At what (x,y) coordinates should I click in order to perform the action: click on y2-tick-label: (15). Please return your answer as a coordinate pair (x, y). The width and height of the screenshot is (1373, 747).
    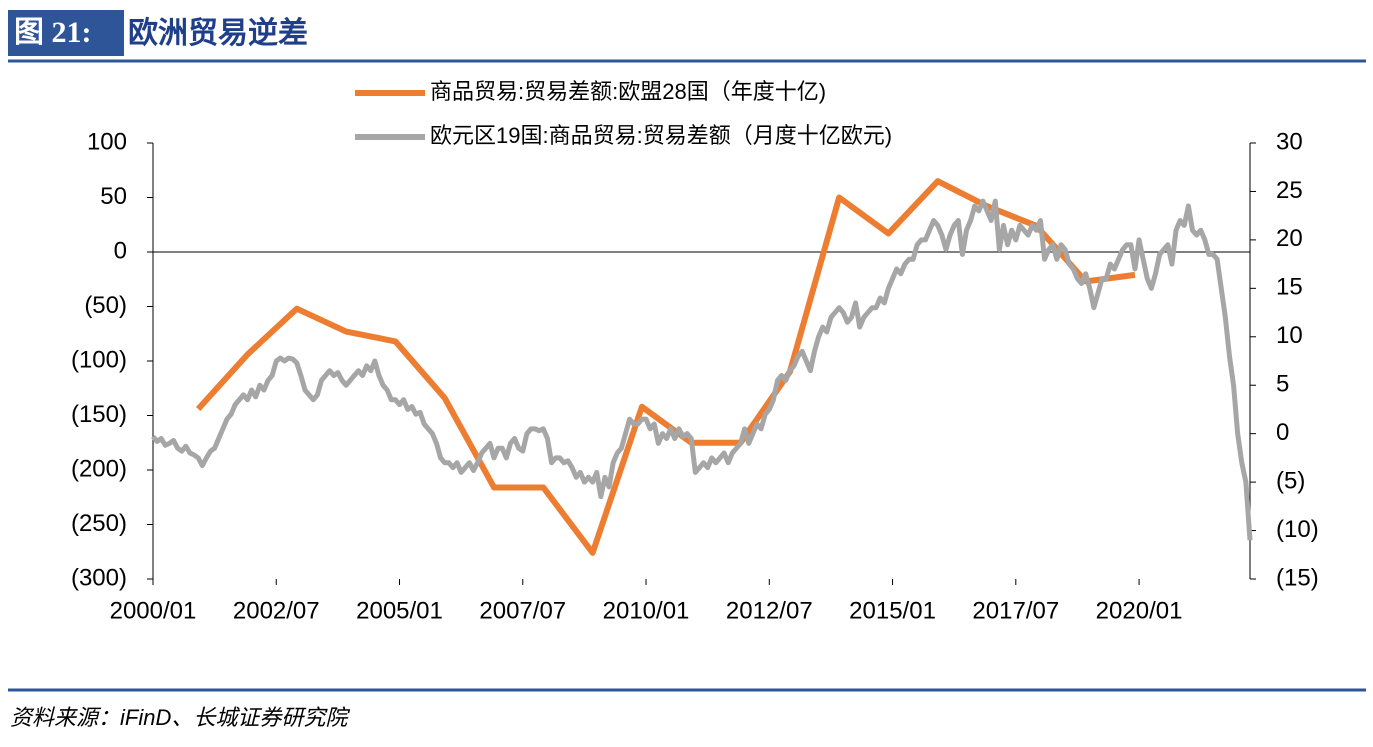
    Looking at the image, I should click on (1297, 577).